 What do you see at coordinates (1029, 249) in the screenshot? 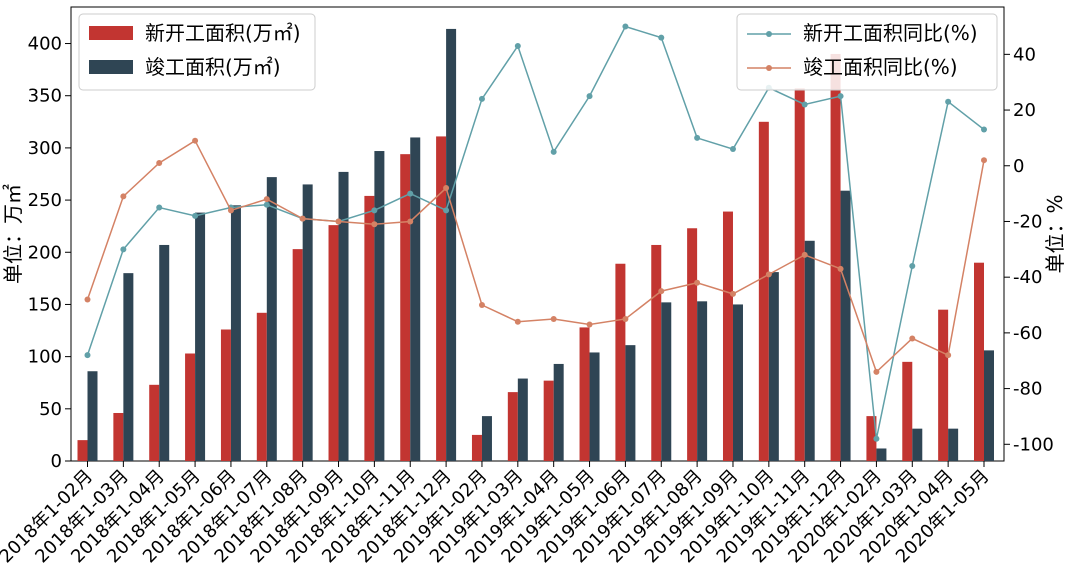
I see `right-y-axis: -100 -80 -60 -40 -20 0 20 40` at bounding box center [1029, 249].